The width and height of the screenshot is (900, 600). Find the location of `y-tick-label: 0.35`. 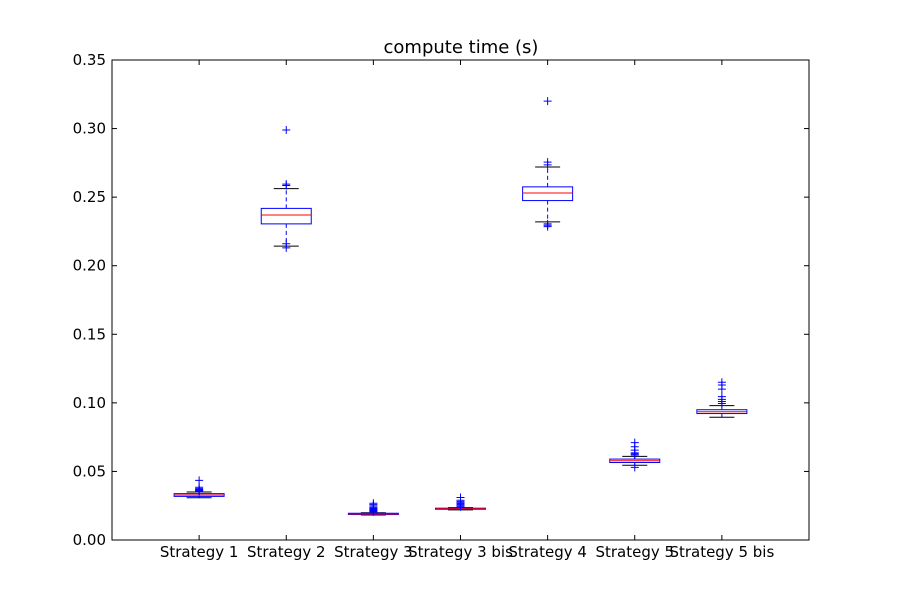

y-tick-label: 0.35 is located at coordinates (89, 60).